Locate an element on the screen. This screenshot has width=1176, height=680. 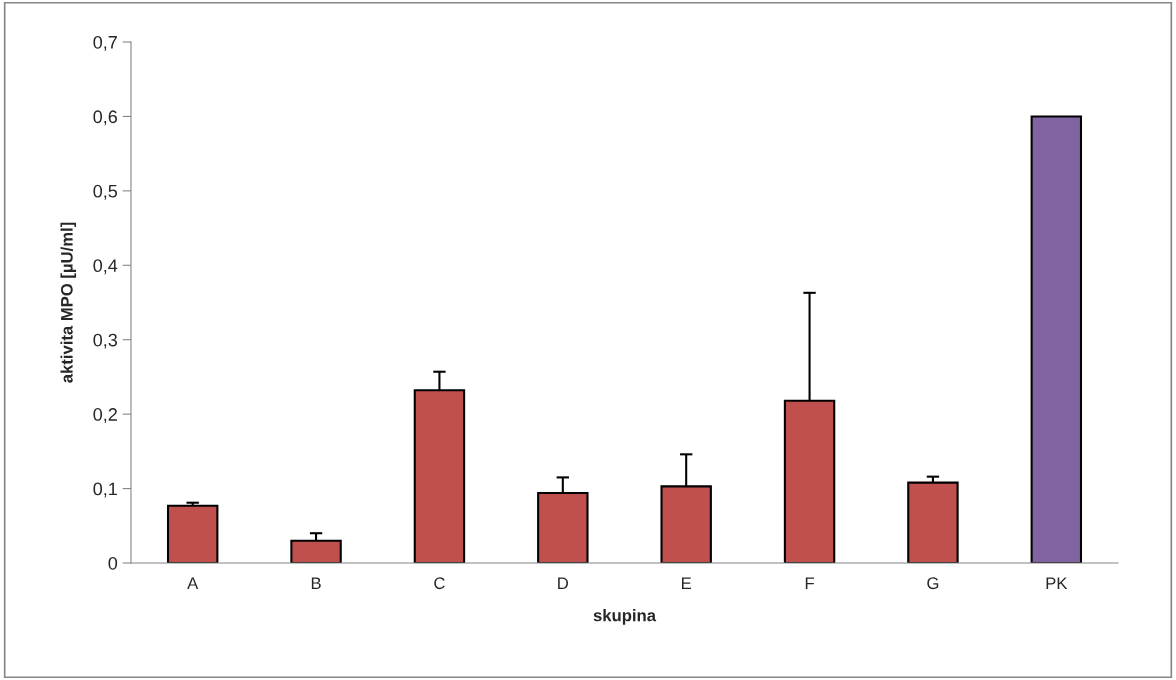
y-tick-label: 0,4 is located at coordinates (105, 267).